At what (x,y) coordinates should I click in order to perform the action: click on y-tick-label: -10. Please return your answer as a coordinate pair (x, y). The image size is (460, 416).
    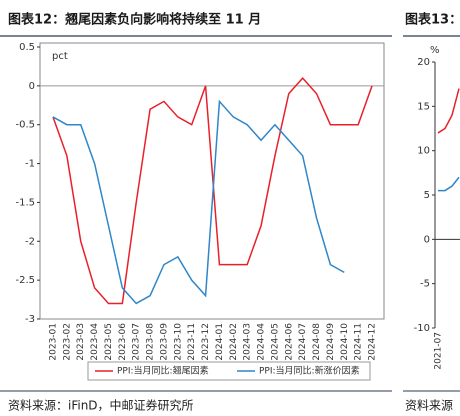
    Looking at the image, I should click on (422, 328).